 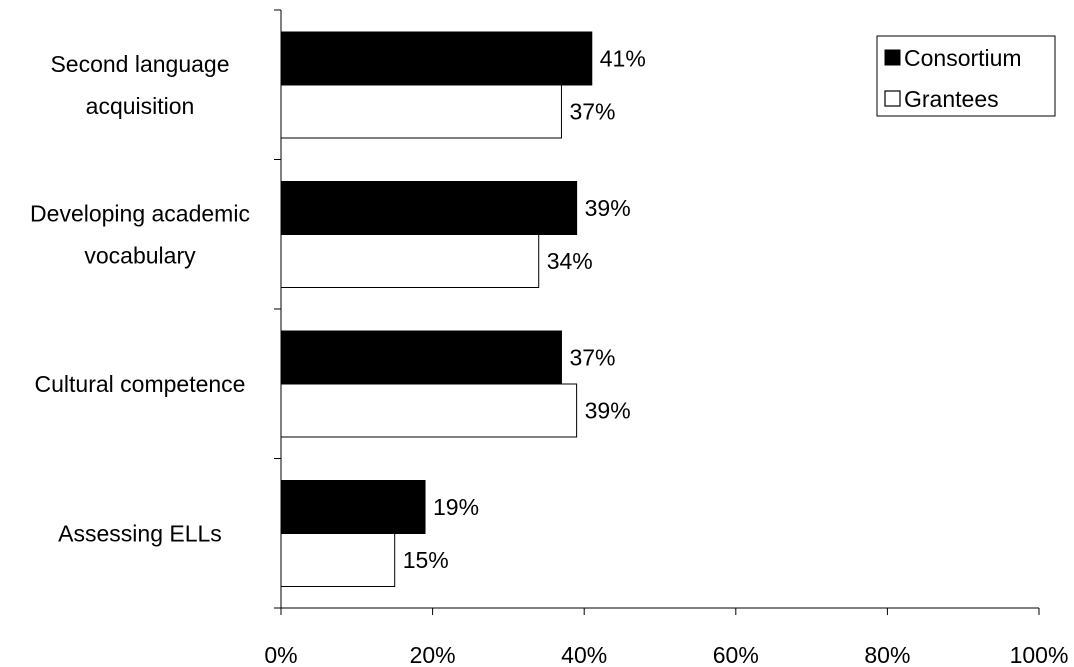 I want to click on legend-box, so click(x=966, y=76).